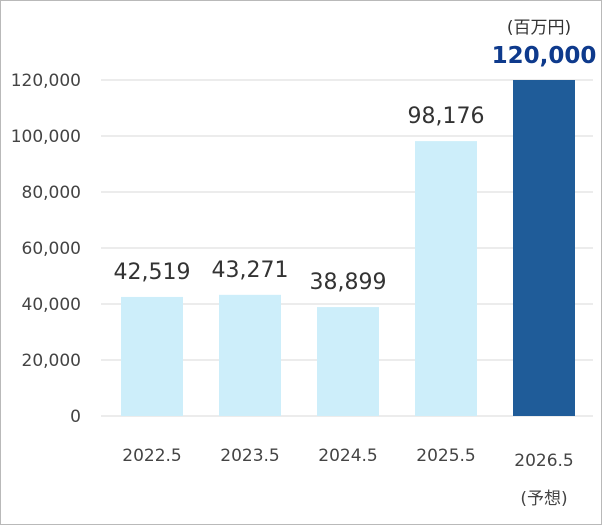  What do you see at coordinates (544, 56) in the screenshot?
I see `value-label-2026.5: 120,000` at bounding box center [544, 56].